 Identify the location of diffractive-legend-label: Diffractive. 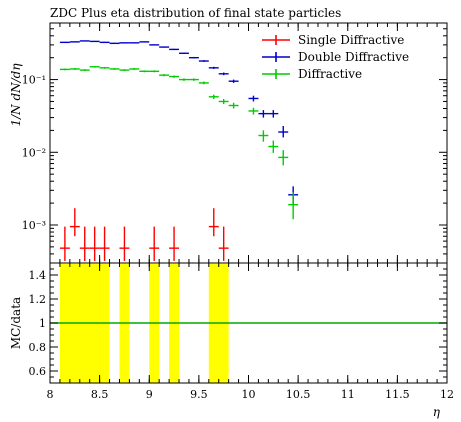
(330, 74).